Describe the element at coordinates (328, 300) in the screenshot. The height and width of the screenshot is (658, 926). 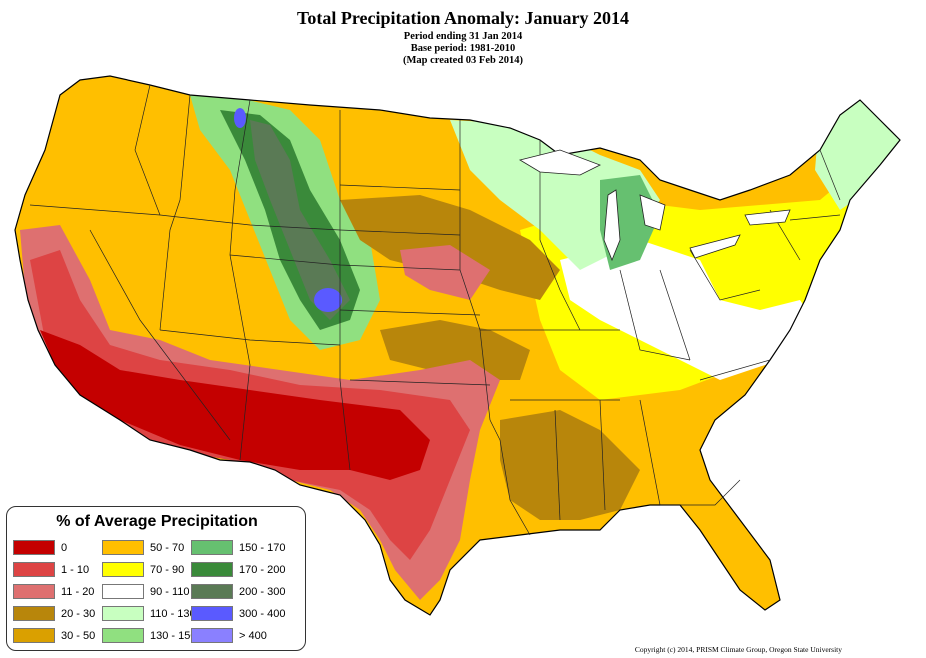
I see `region-300-400-colorado` at that location.